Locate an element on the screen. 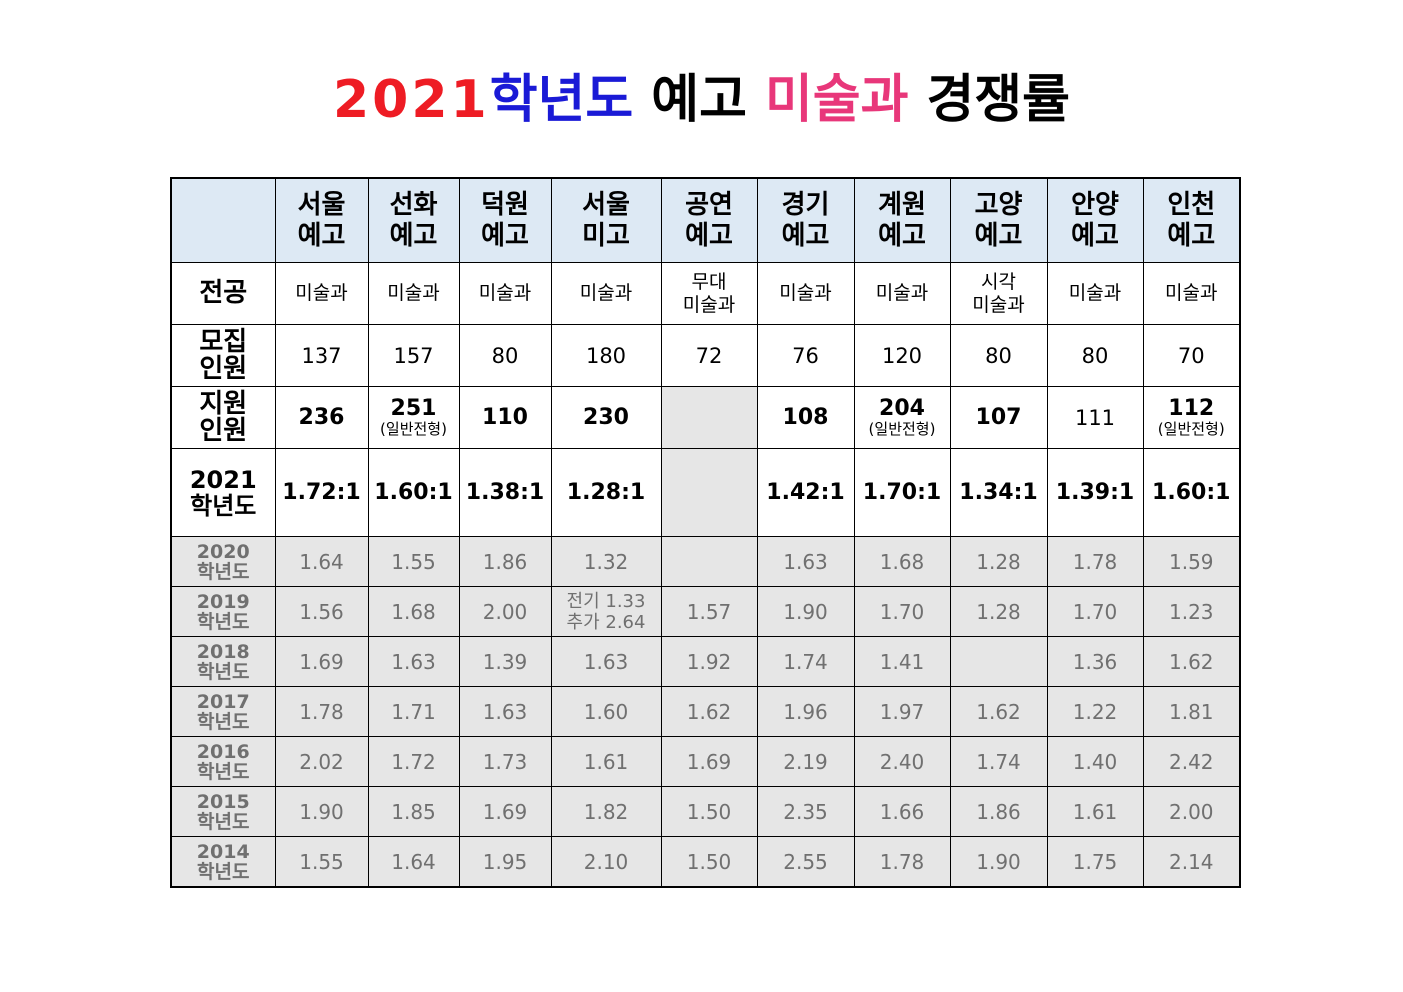 The image size is (1403, 992). past-year-label: 2017 학년도 is located at coordinates (223, 711).